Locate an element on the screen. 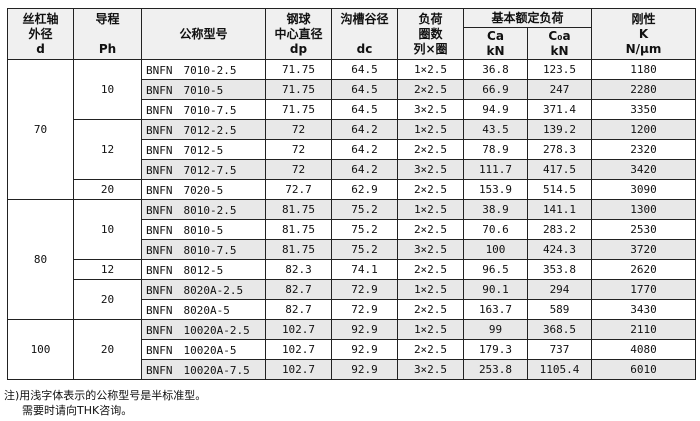 Image resolution: width=700 pixels, height=421 pixels. model-number-cell: BNFN 7012-5 is located at coordinates (203, 149).